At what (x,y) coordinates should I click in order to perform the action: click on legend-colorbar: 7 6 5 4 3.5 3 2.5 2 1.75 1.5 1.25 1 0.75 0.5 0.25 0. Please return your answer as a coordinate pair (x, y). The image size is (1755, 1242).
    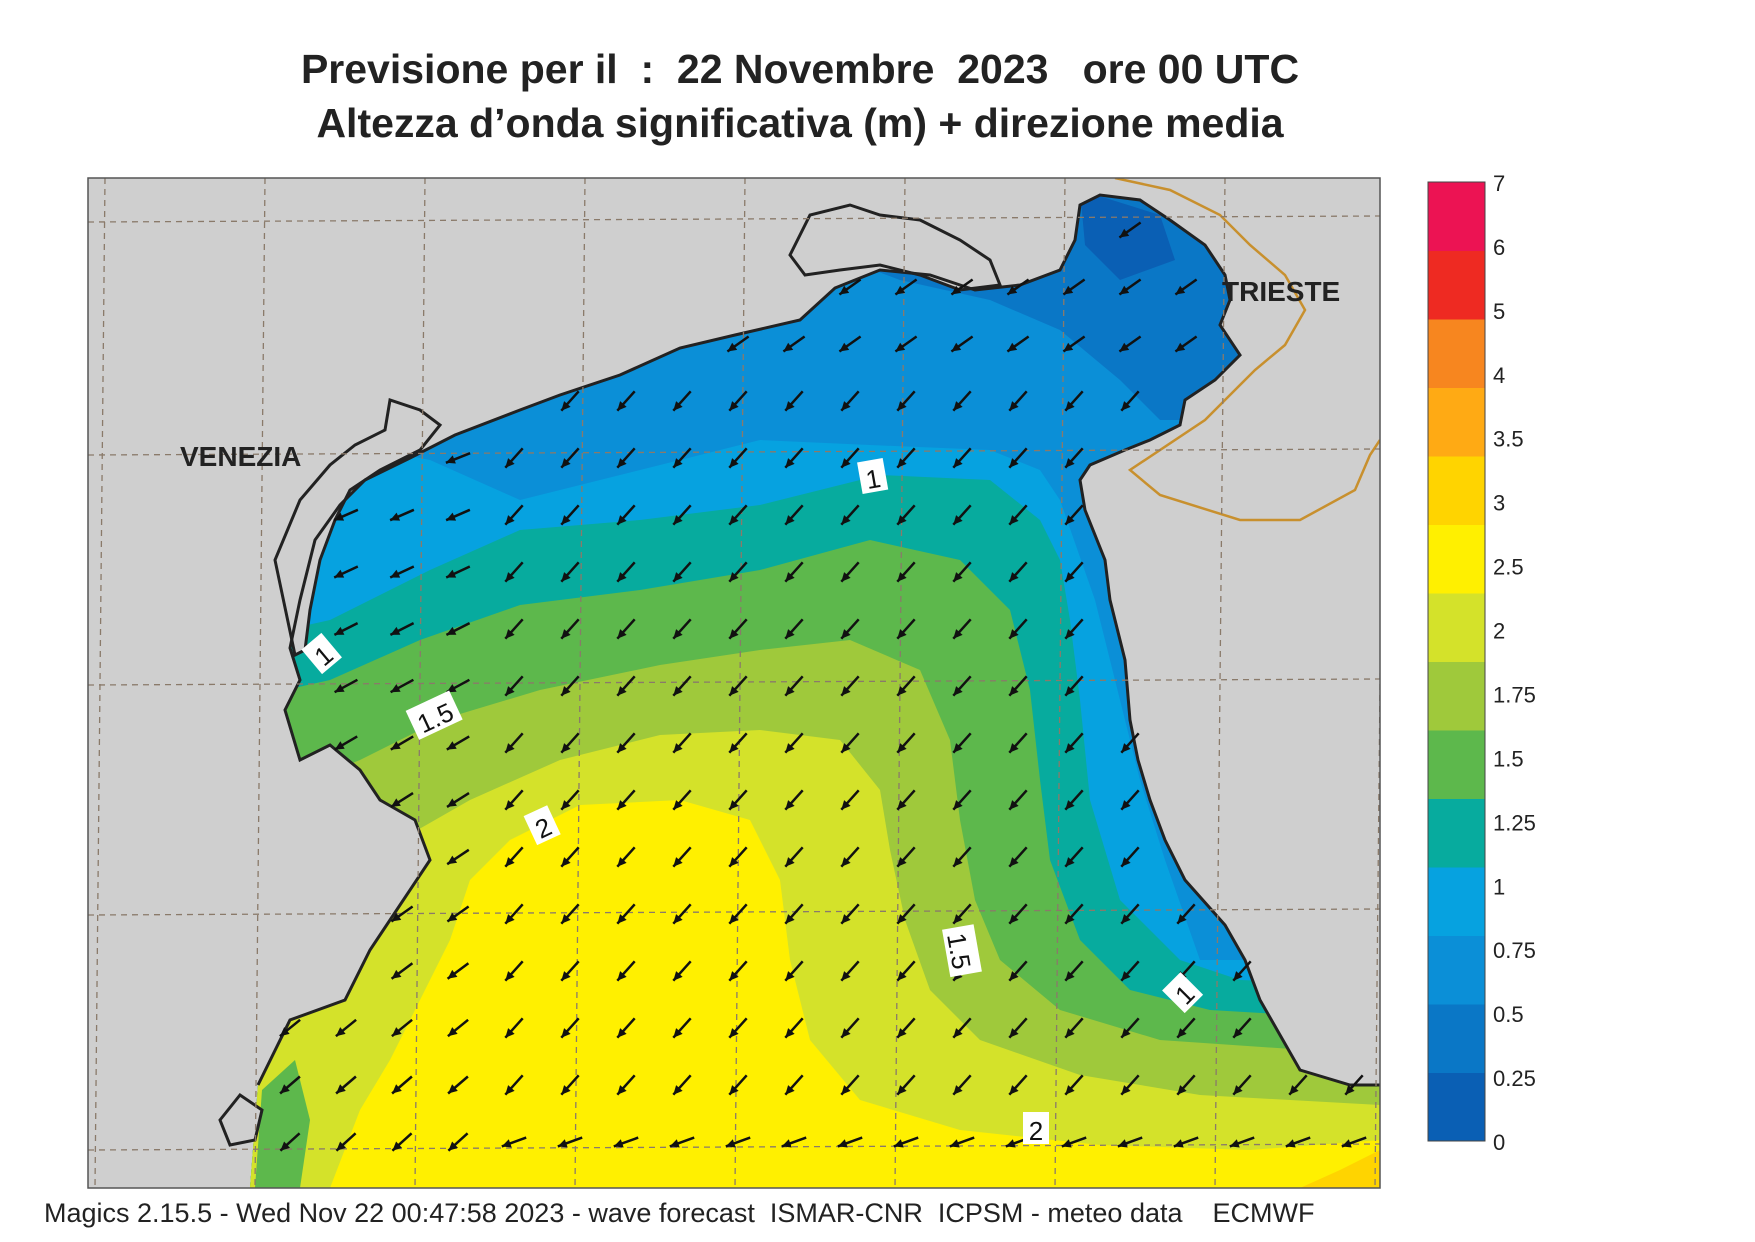
    Looking at the image, I should click on (1481, 663).